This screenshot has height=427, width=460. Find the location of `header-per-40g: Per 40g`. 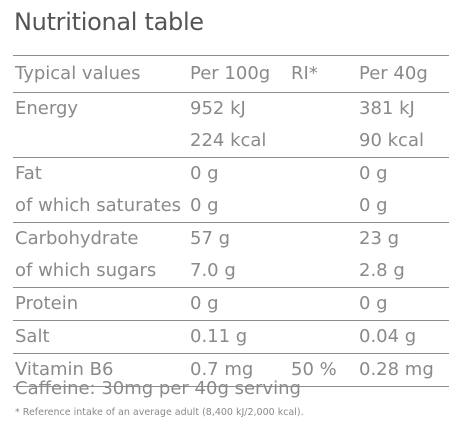

header-per-40g: Per 40g is located at coordinates (393, 73).